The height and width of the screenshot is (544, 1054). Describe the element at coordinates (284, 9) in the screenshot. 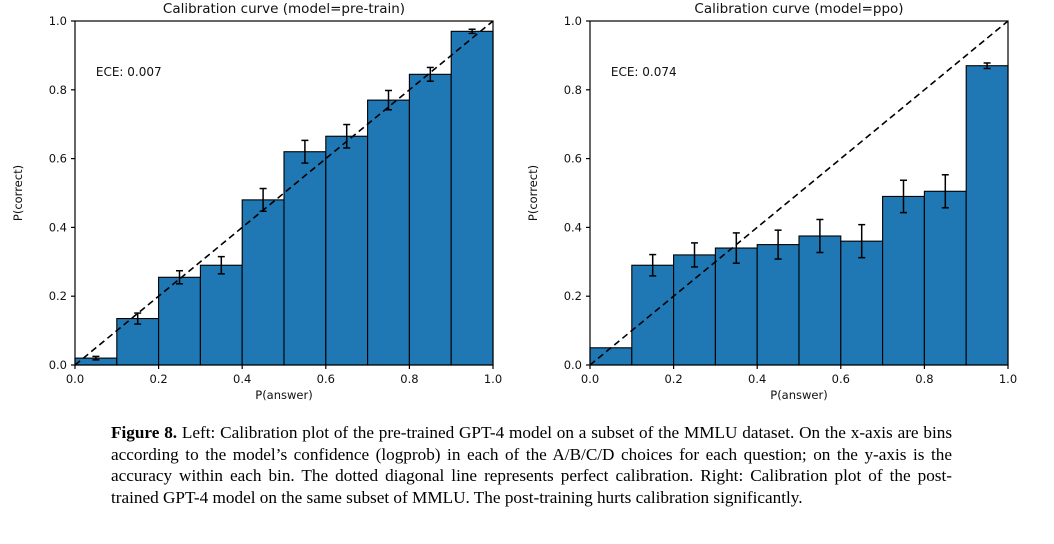

I see `chart-title: Calibration curve (model=pre-train)` at that location.